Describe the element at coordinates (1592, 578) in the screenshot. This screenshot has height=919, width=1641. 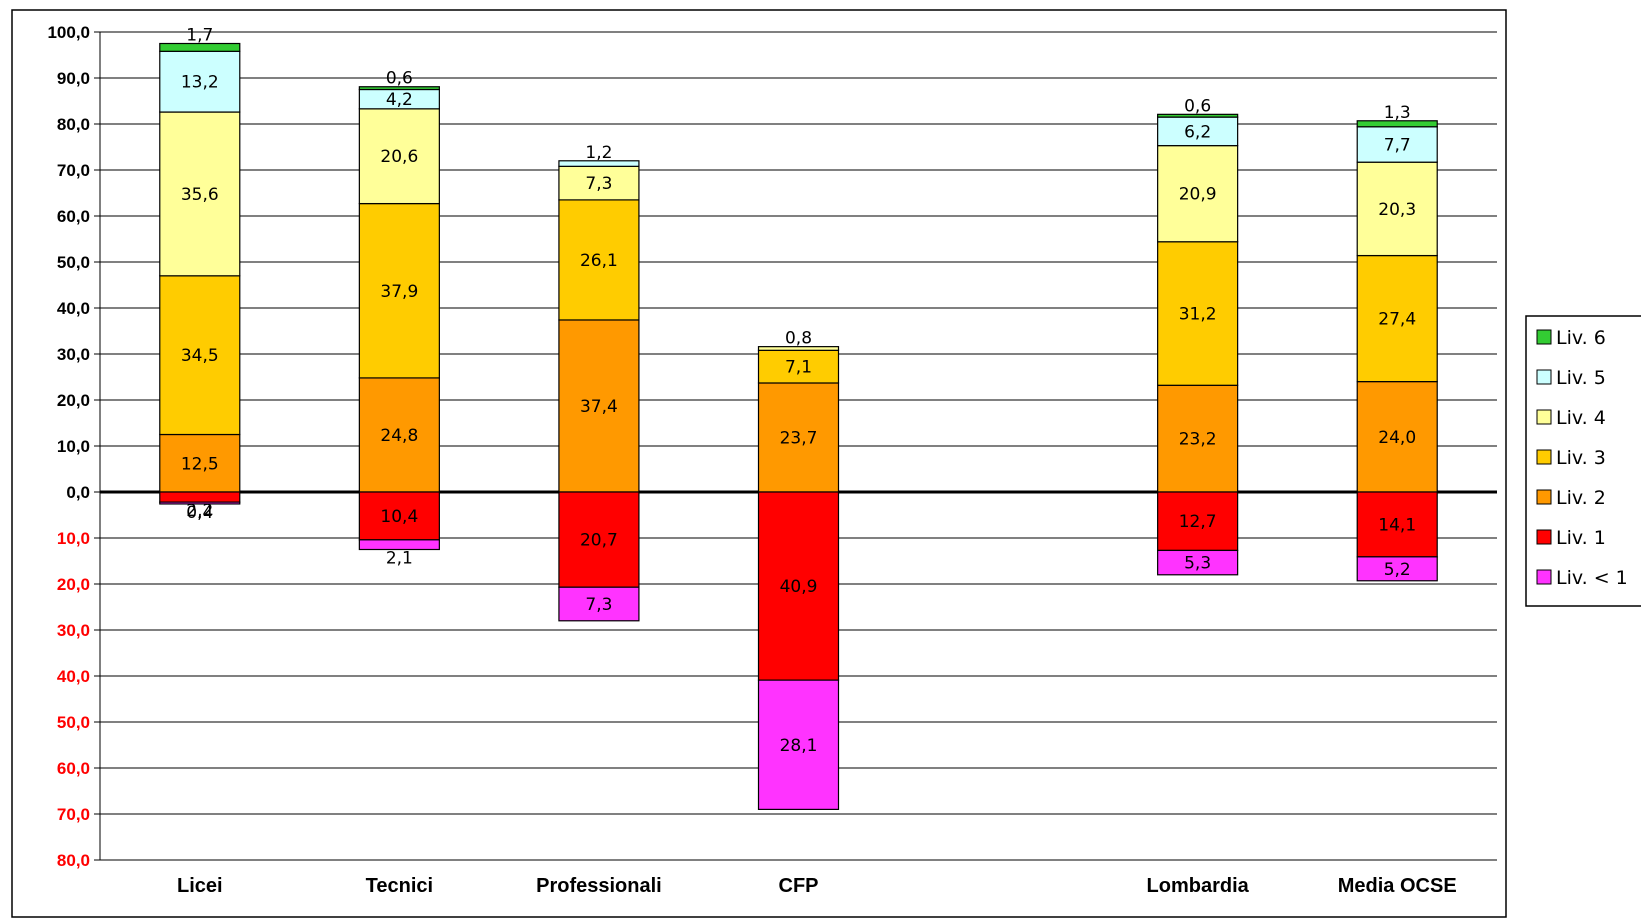
I see `legend-label-liv-1: Liv. < 1` at that location.